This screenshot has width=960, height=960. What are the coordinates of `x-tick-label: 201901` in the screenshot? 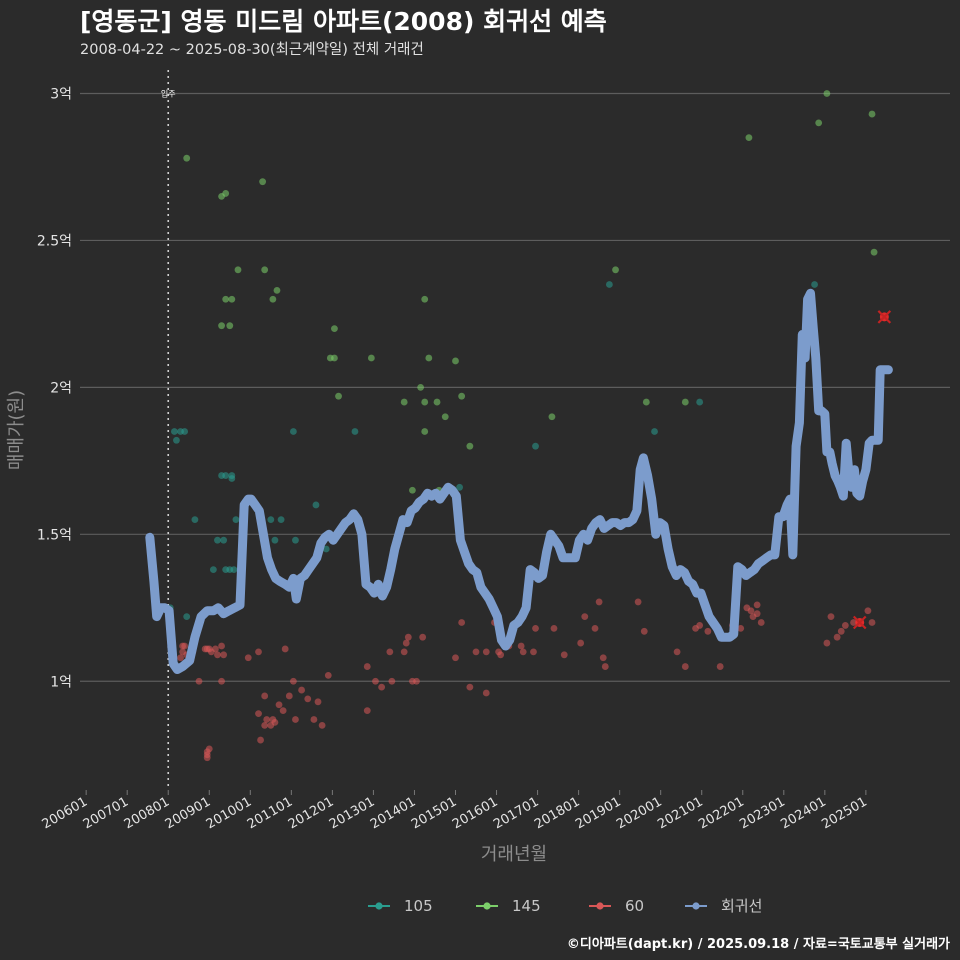 It's located at (598, 813).